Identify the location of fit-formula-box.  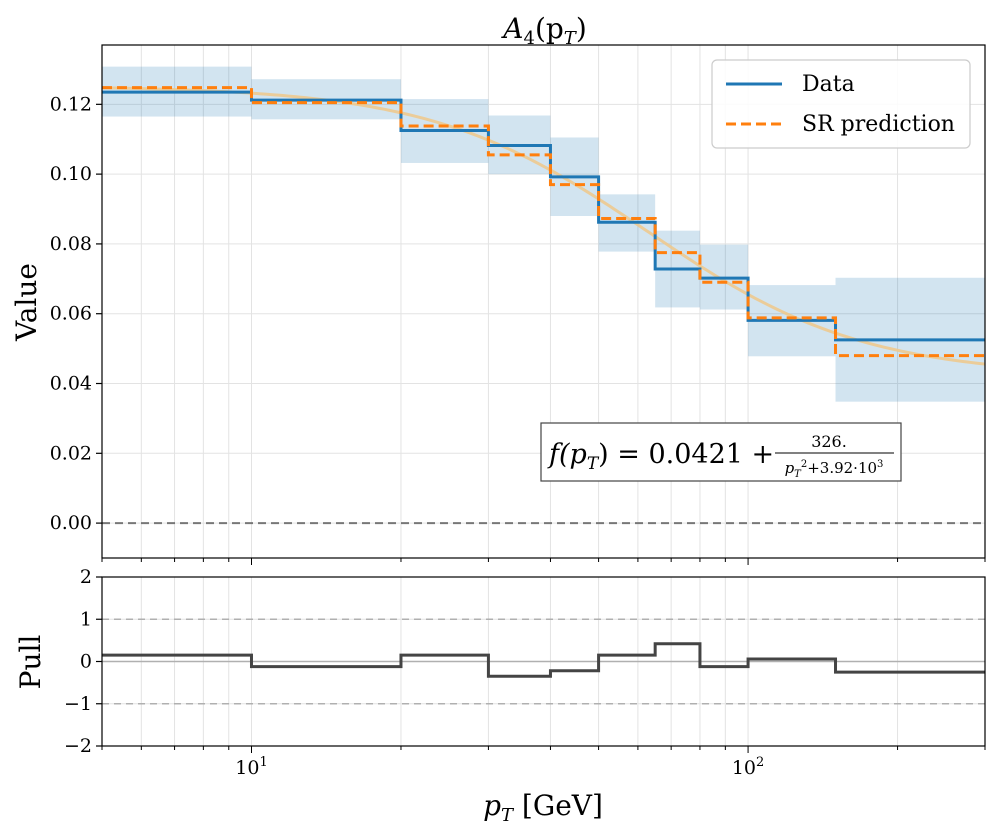
(721, 452).